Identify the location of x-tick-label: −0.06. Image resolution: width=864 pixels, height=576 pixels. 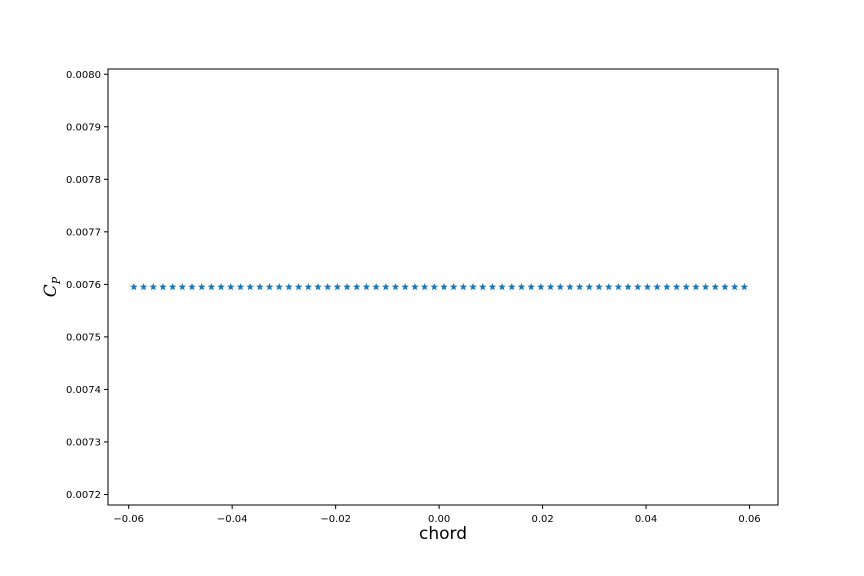
(128, 519).